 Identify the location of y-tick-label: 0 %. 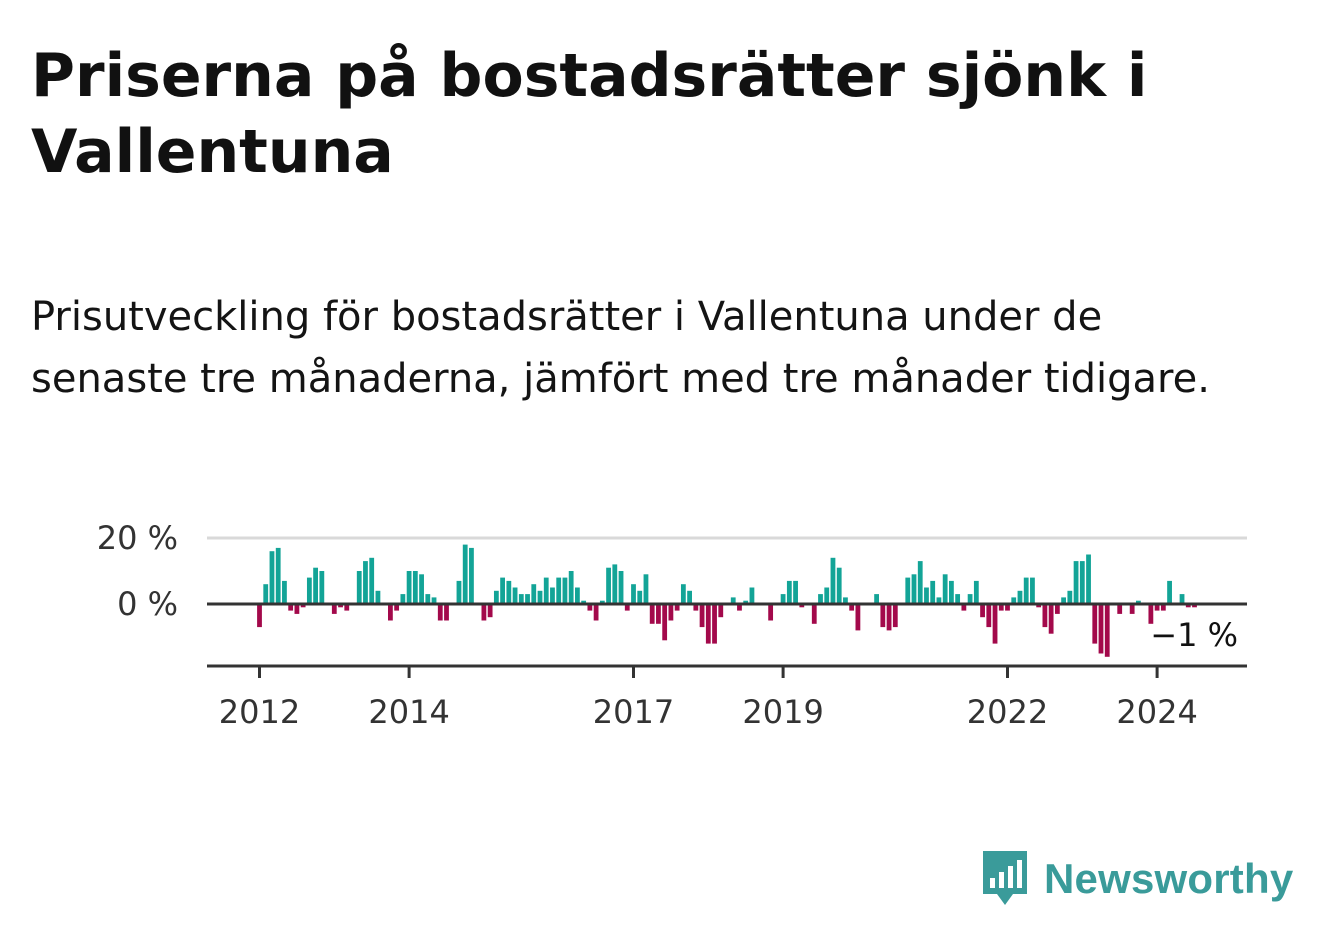
(147, 604).